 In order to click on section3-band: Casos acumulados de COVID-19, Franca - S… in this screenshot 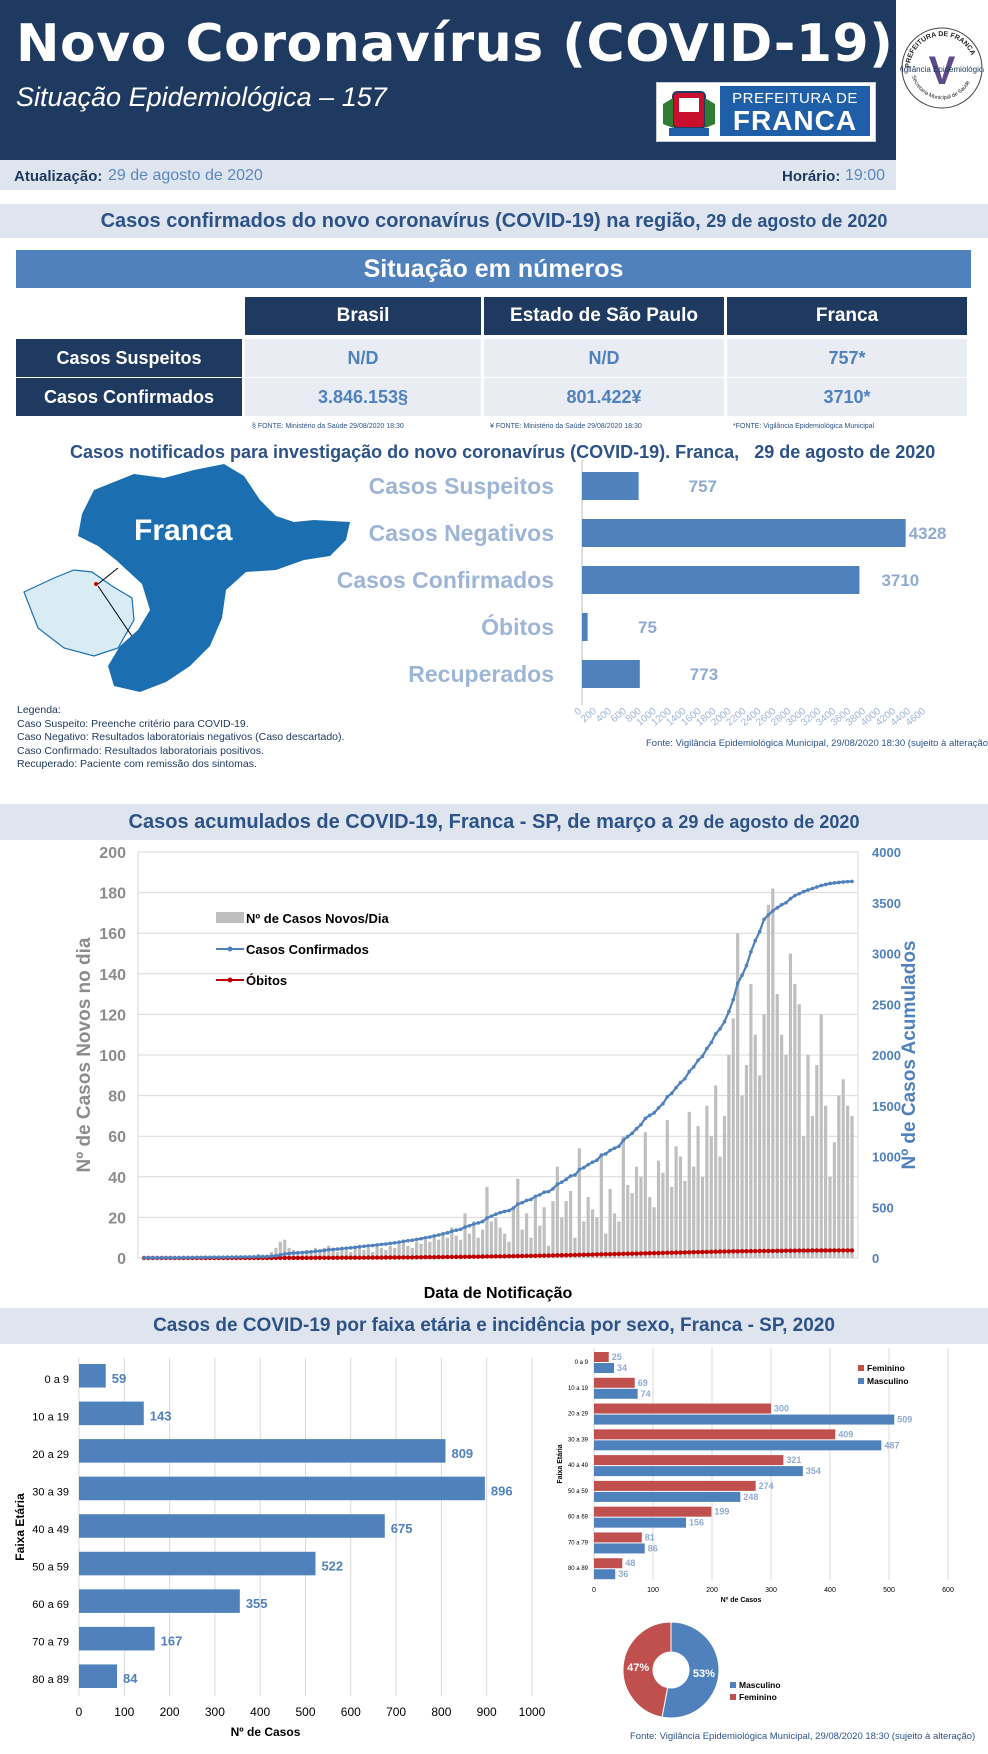, I will do `click(494, 822)`.